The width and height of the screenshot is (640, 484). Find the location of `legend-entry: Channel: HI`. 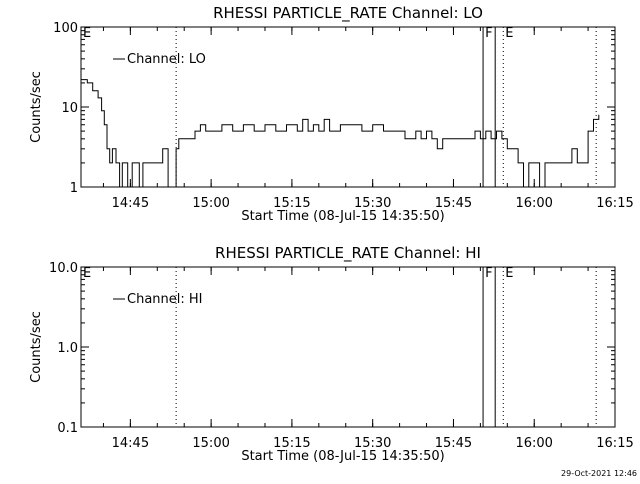

legend-entry: Channel: HI is located at coordinates (165, 299).